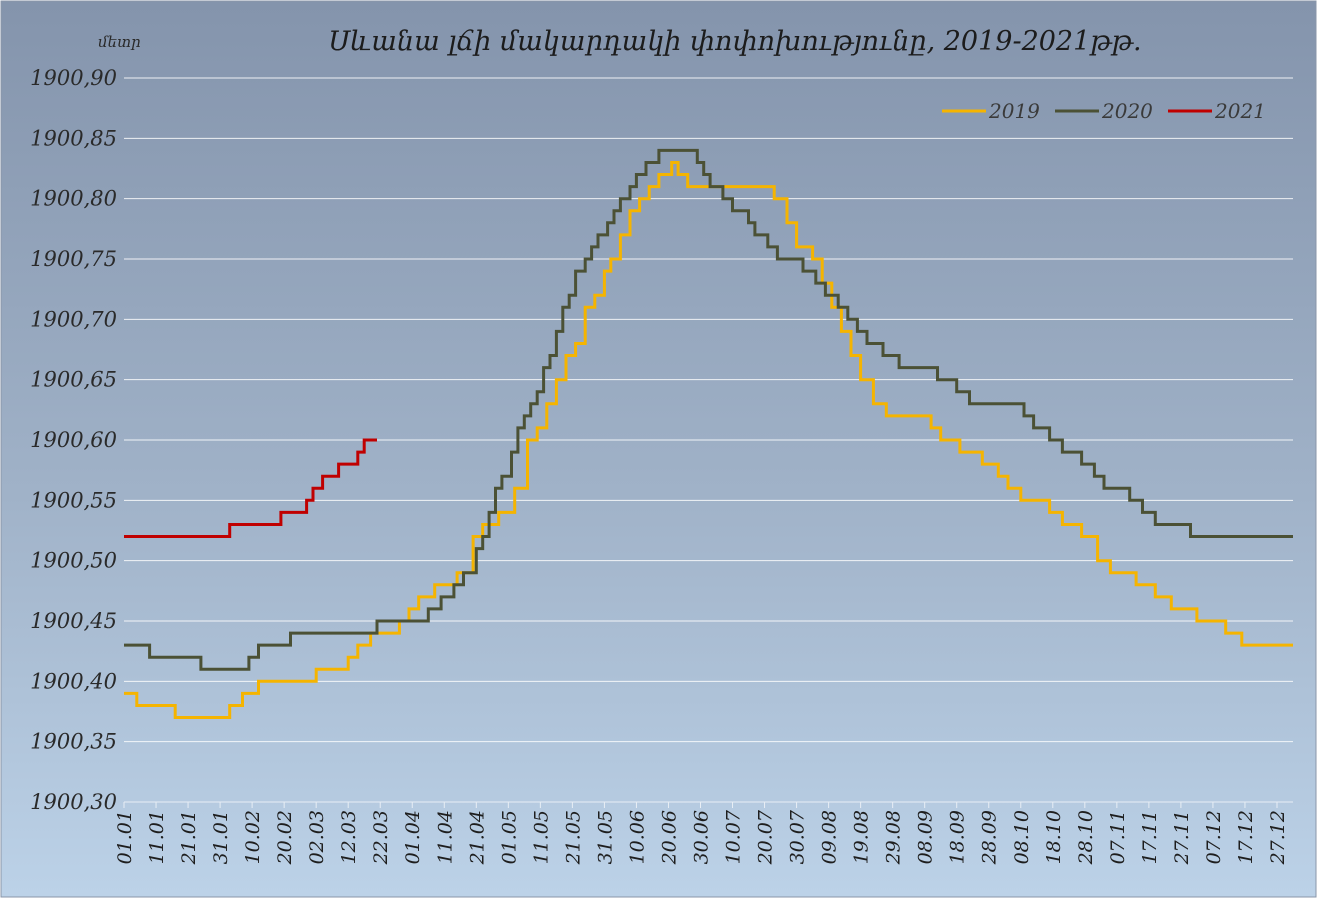 This screenshot has height=898, width=1317. What do you see at coordinates (1014, 111) in the screenshot?
I see `legend-label: 2019` at bounding box center [1014, 111].